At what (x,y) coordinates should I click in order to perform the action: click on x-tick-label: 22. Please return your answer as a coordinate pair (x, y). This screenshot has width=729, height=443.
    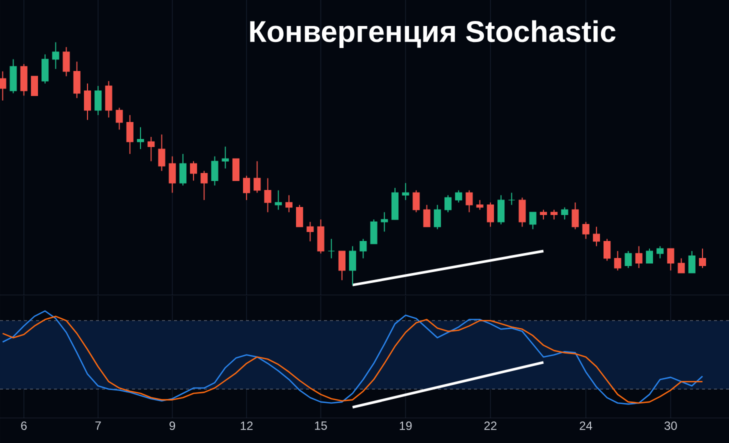
    Looking at the image, I should click on (490, 426).